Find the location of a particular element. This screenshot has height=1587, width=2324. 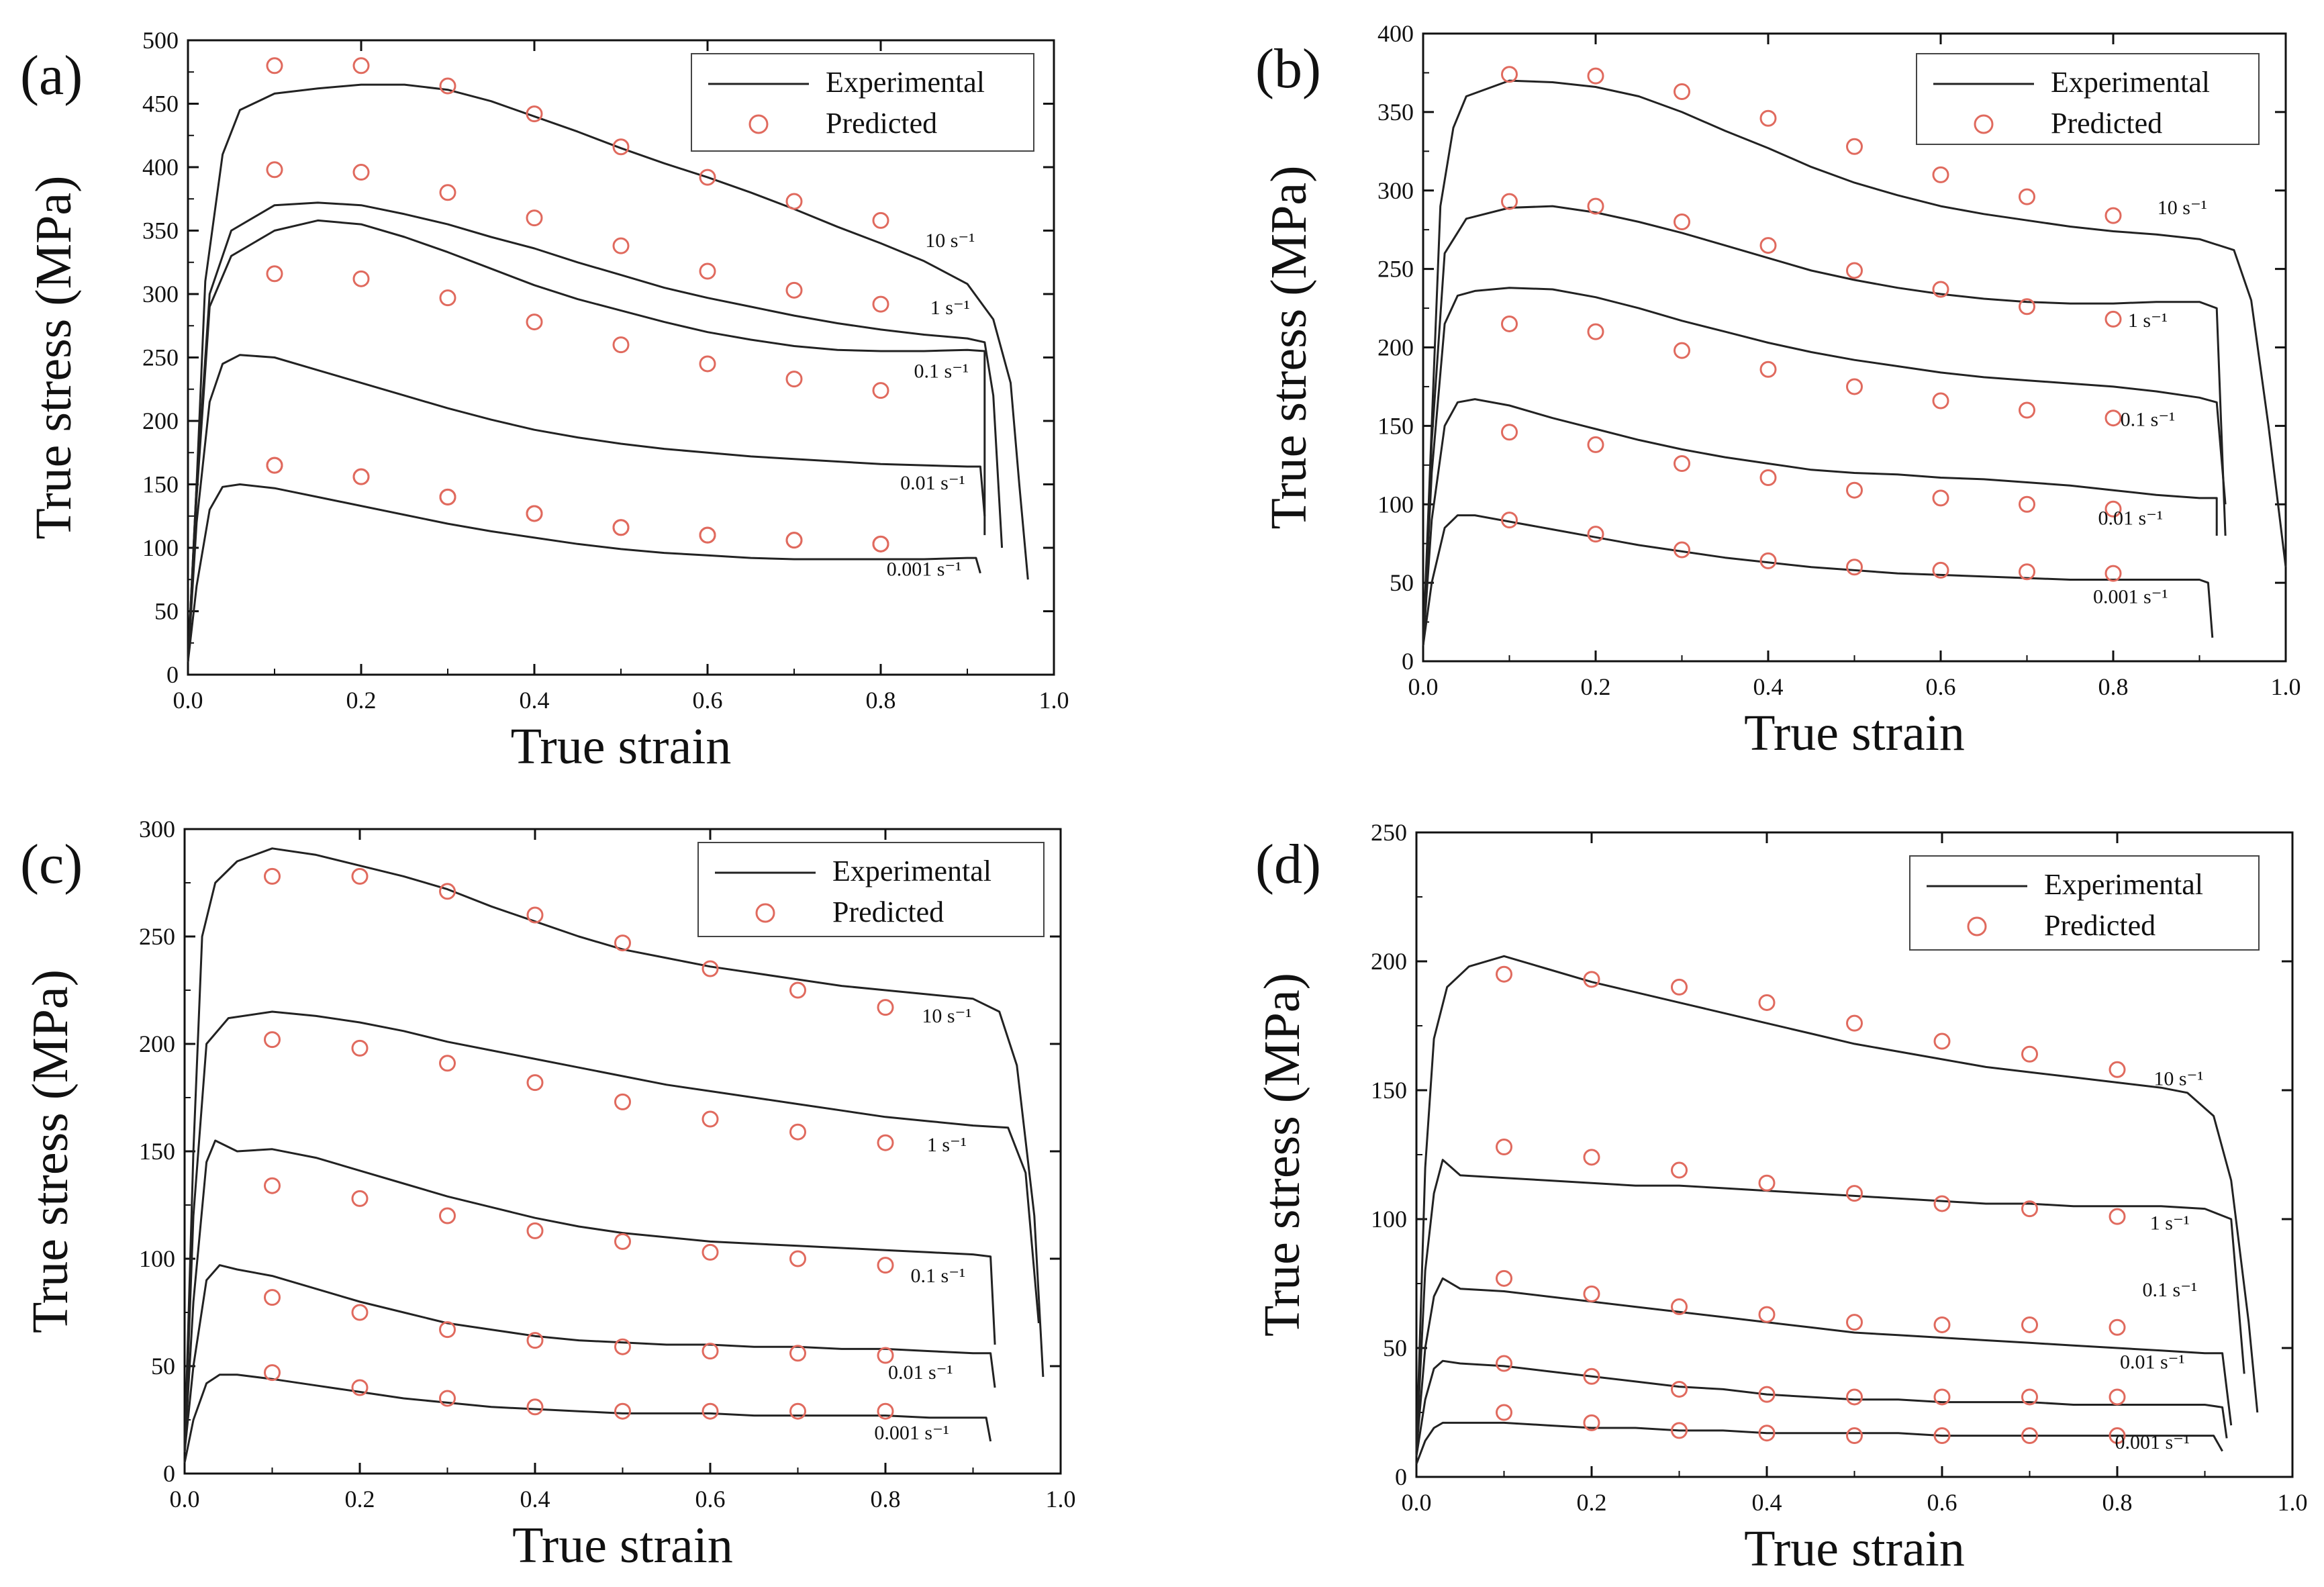

series-1: 10 s⁻¹ is located at coordinates (1854, 356).